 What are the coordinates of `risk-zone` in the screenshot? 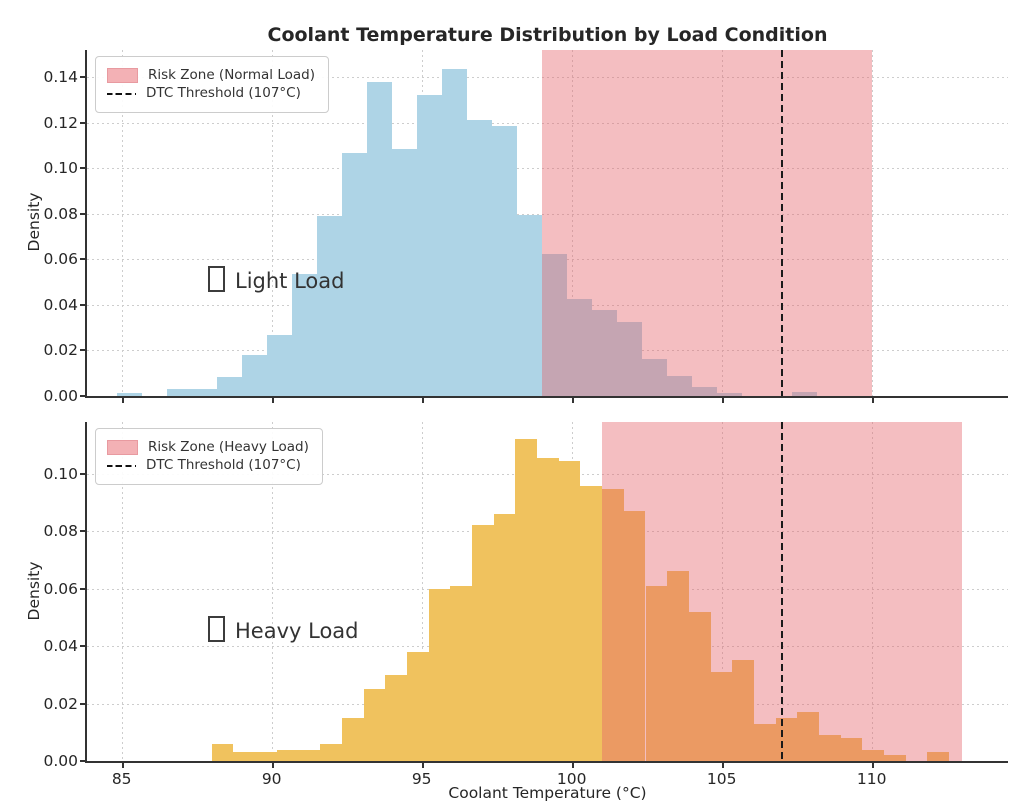 It's located at (706, 223).